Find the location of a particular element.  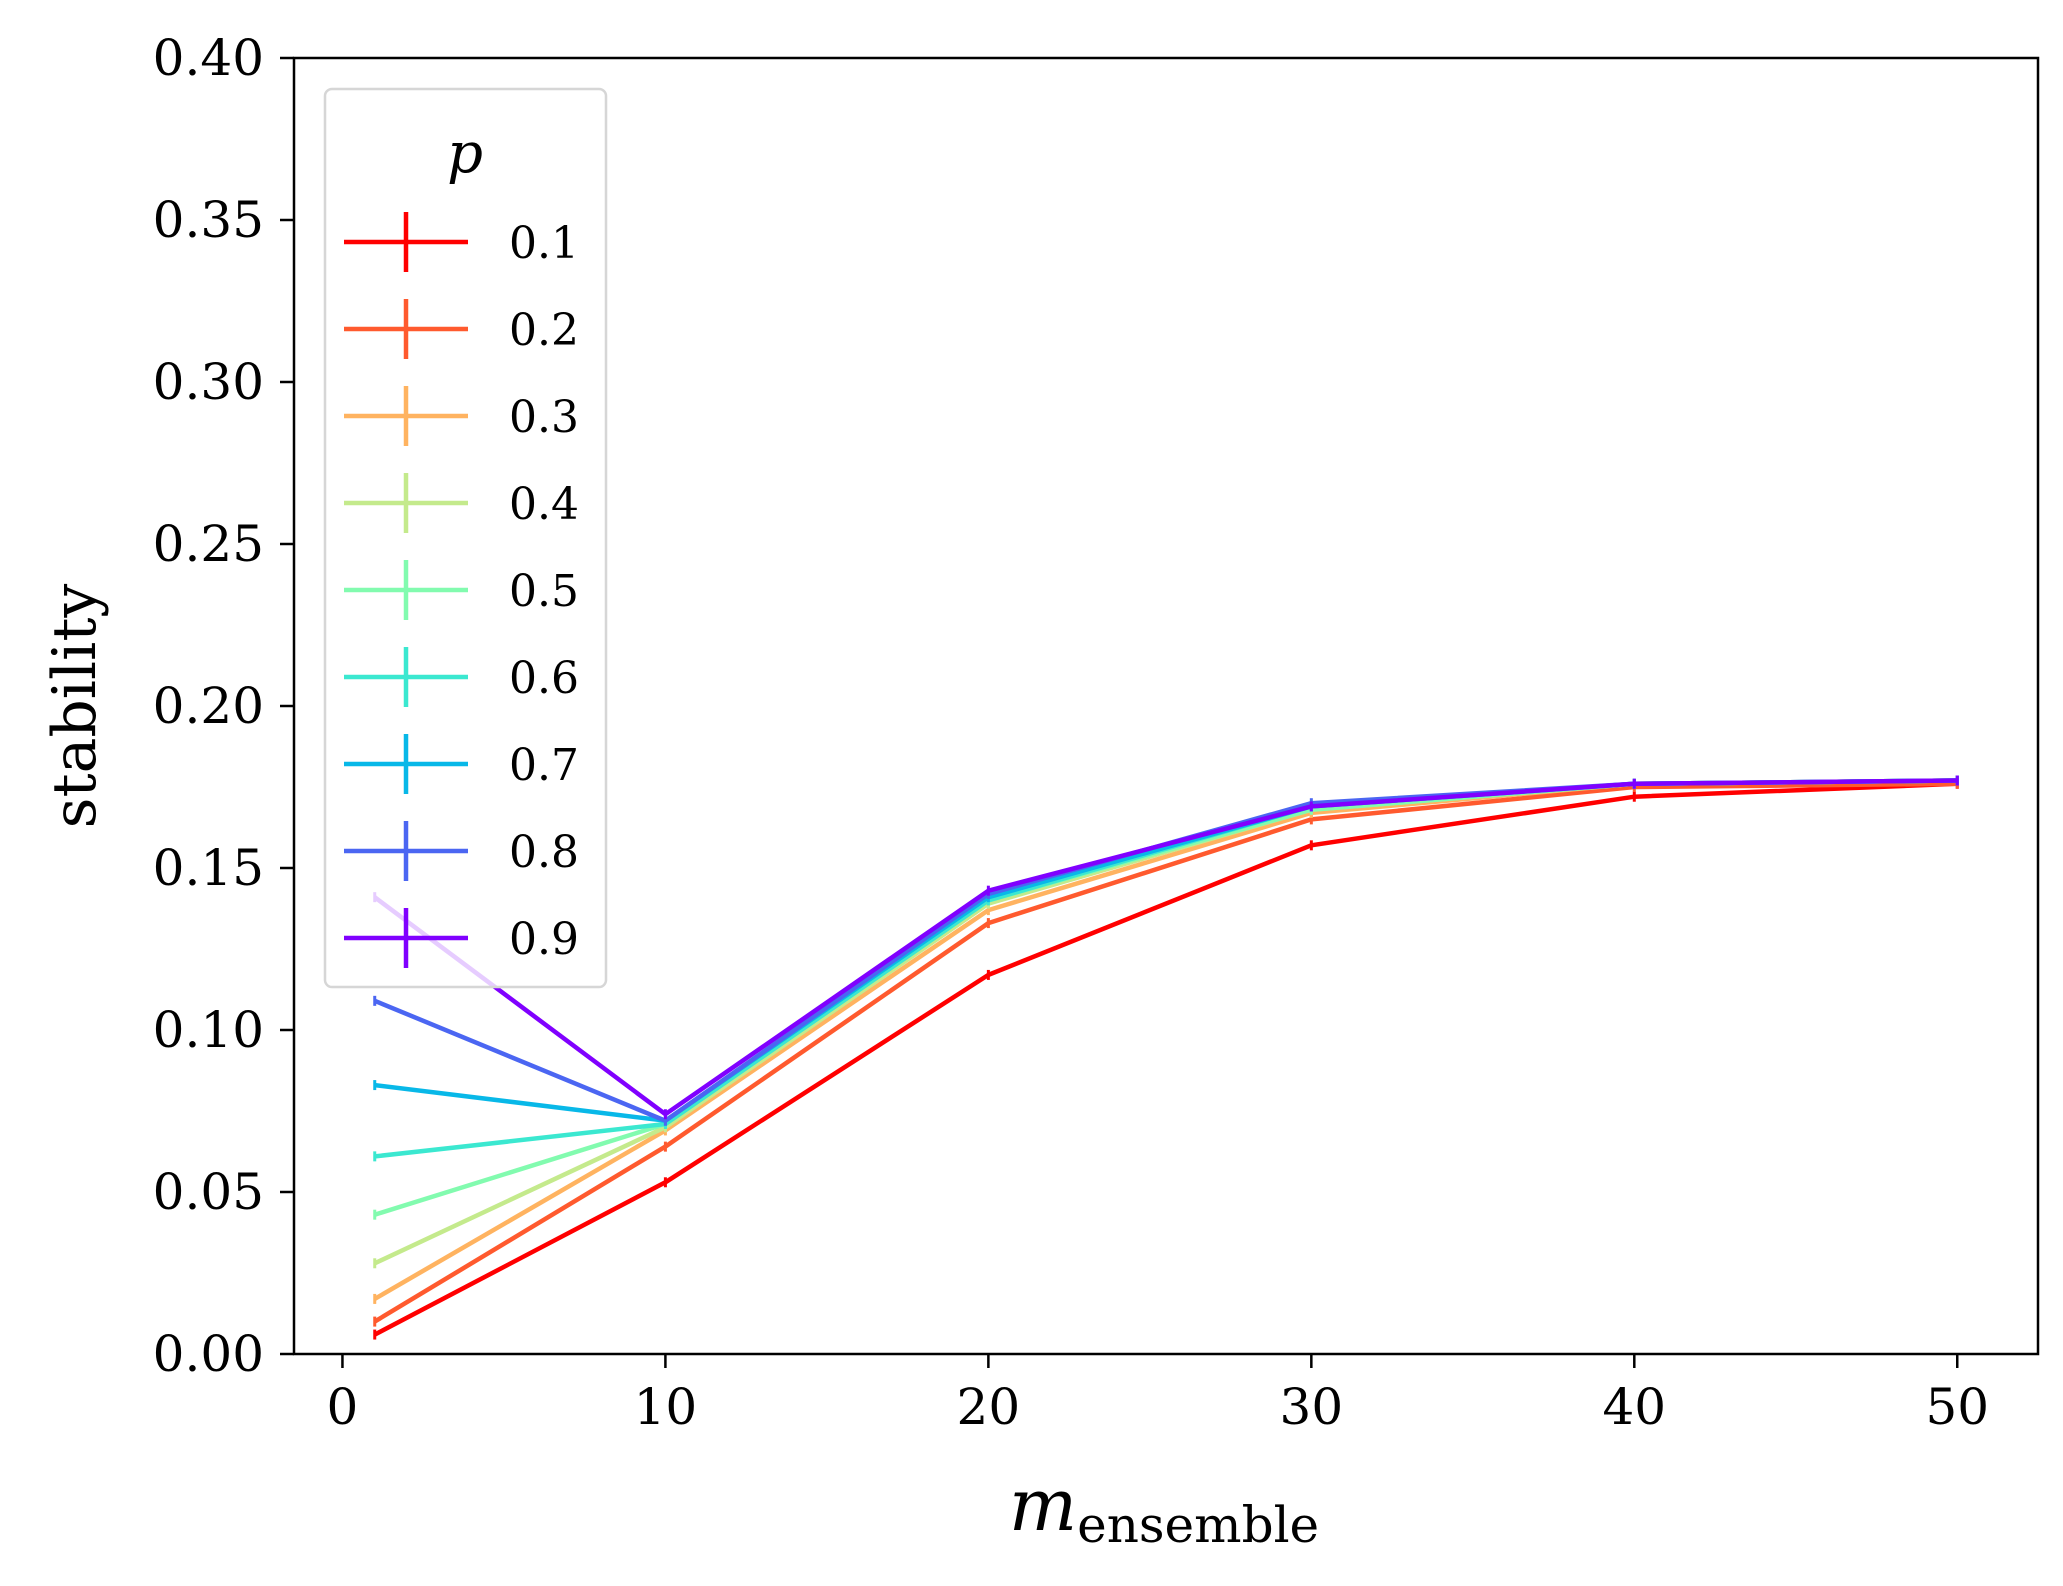

legend: p 0.1 0.2 0.3 0.4 0.5 0.6 0.7 0.8 0.9 is located at coordinates (465, 538).